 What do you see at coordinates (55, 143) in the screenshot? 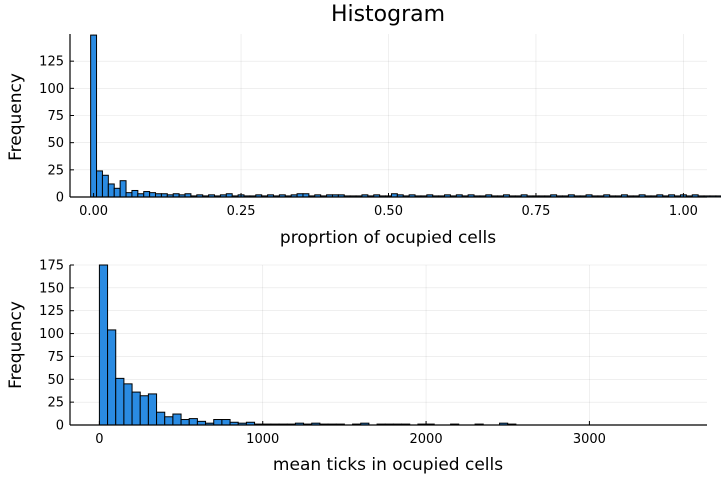
I see `top-y-tick-label: 50` at bounding box center [55, 143].